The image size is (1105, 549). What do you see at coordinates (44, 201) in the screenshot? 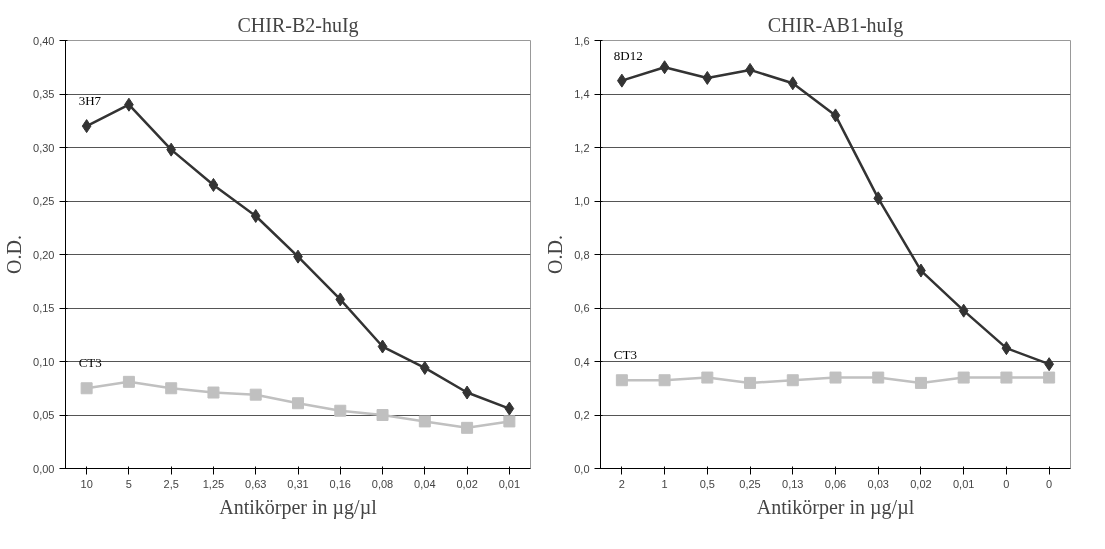
I see `y-tick-label: 0,25` at bounding box center [44, 201].